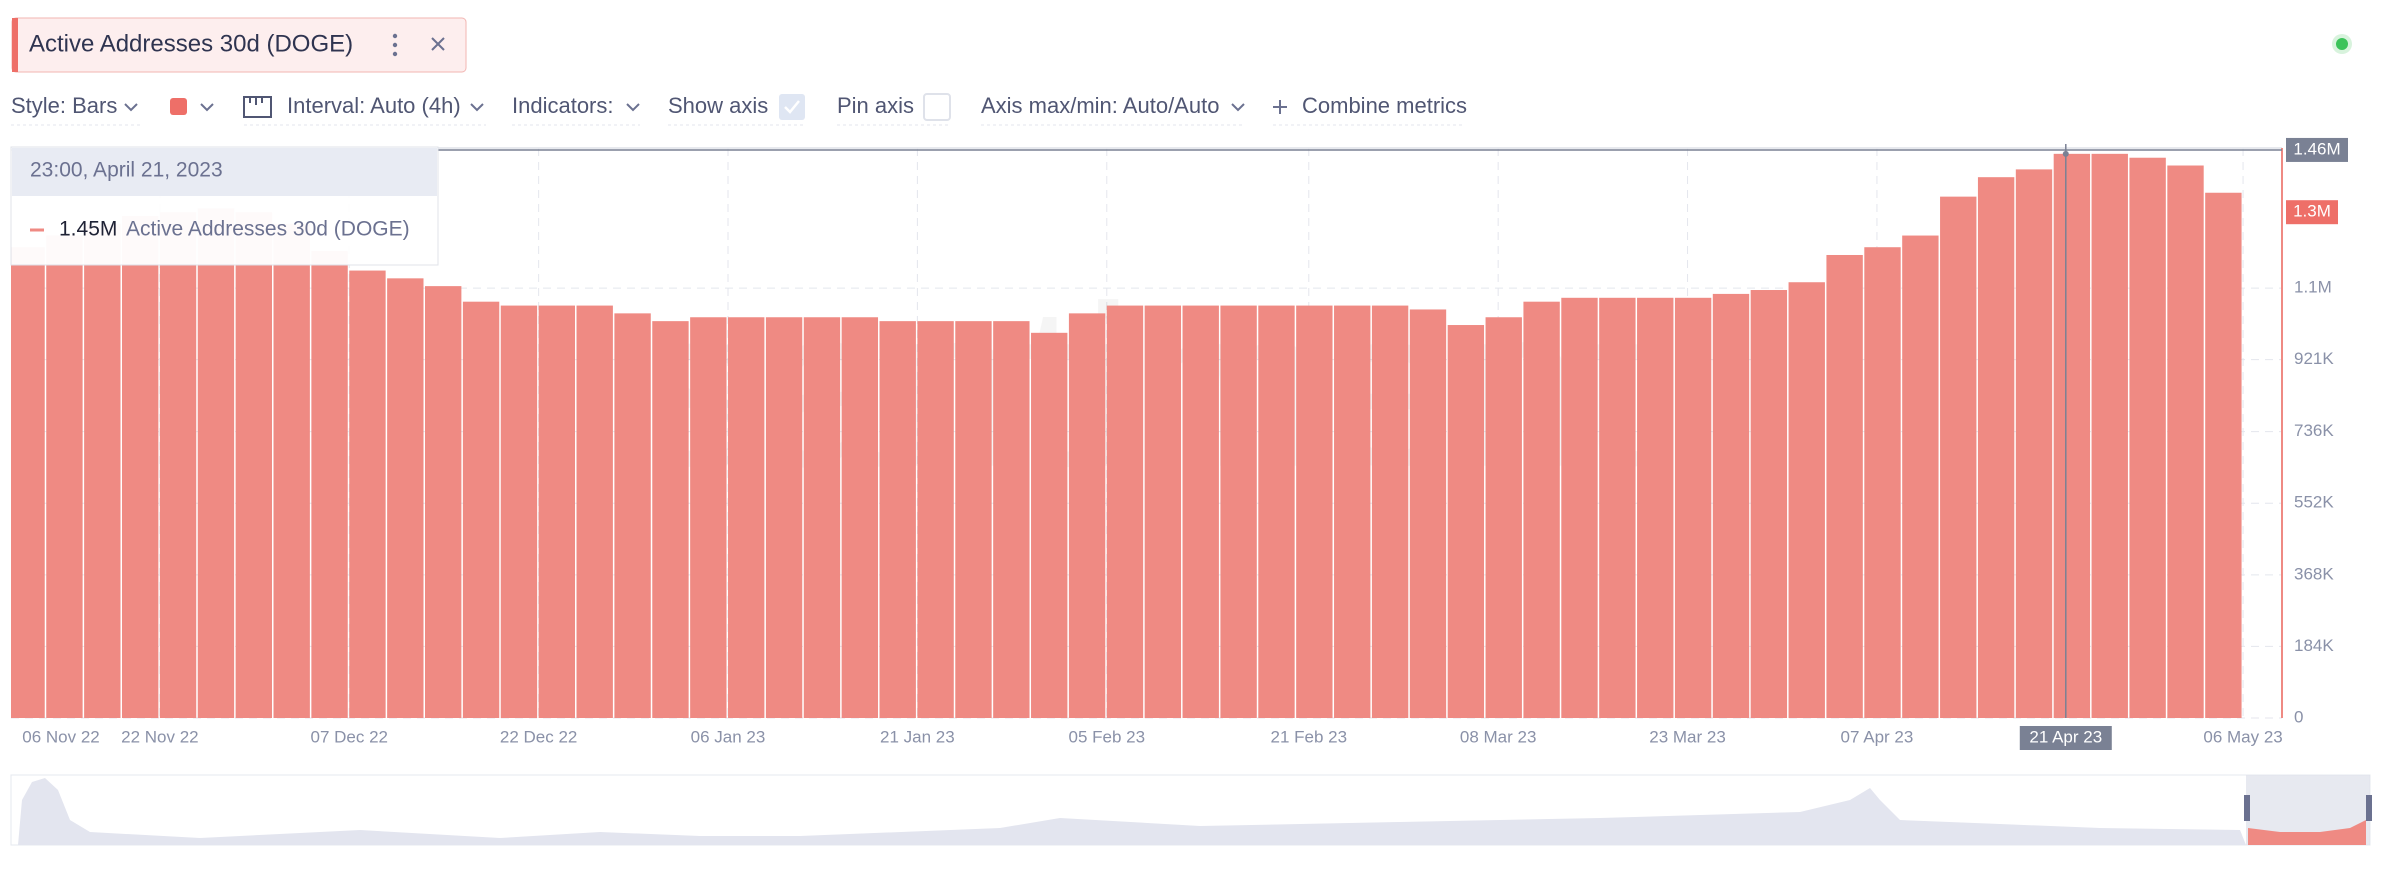  I want to click on tooltip-date: 23:00, April 21, 2023, so click(126, 170).